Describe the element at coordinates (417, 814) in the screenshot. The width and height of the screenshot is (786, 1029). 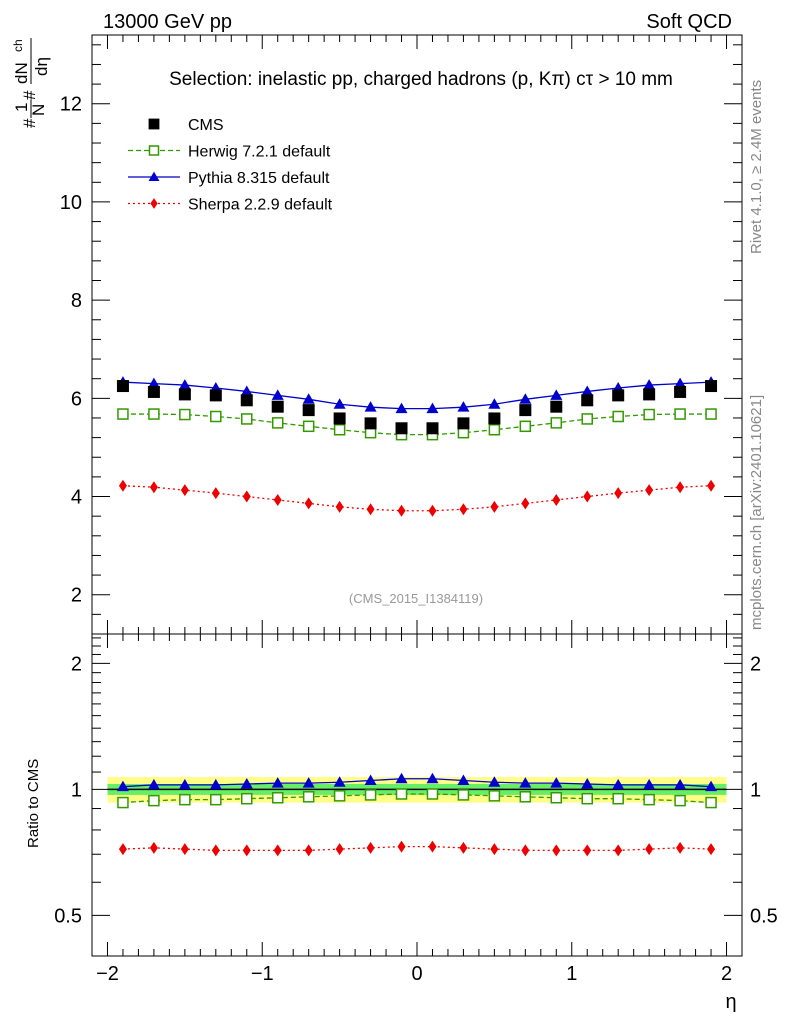
I see `ratio-series` at that location.